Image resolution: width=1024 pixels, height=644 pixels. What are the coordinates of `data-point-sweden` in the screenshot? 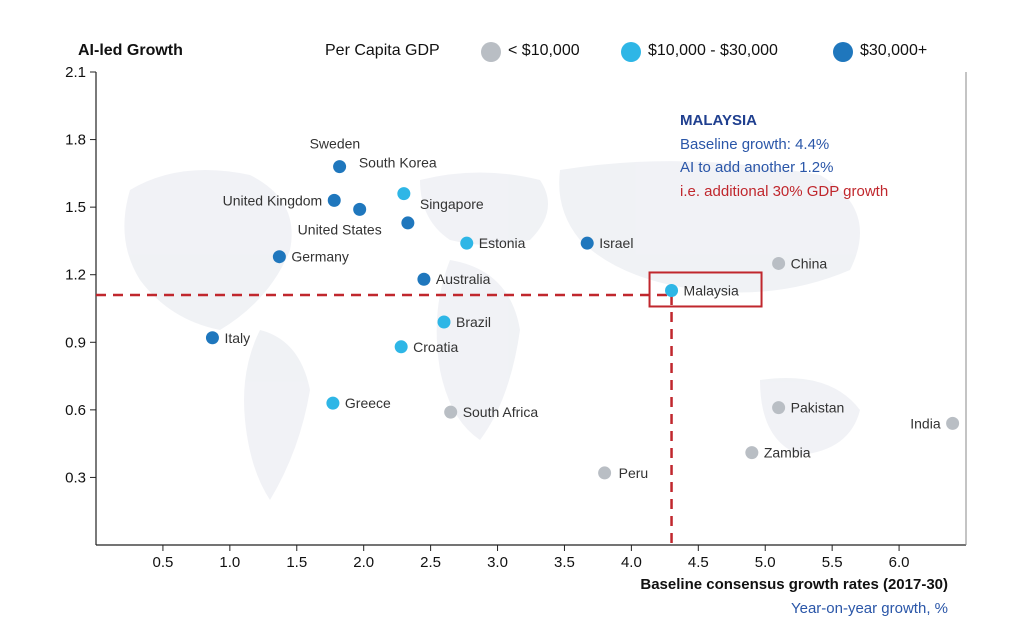 It's located at (340, 167).